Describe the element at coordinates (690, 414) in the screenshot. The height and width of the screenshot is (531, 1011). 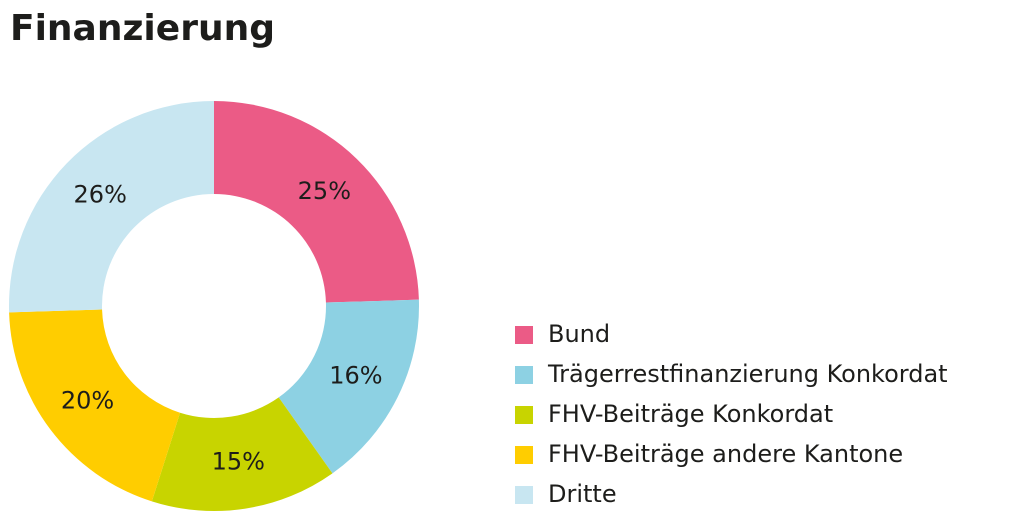
I see `legend-label: FHV-Beiträge Konkordat` at that location.